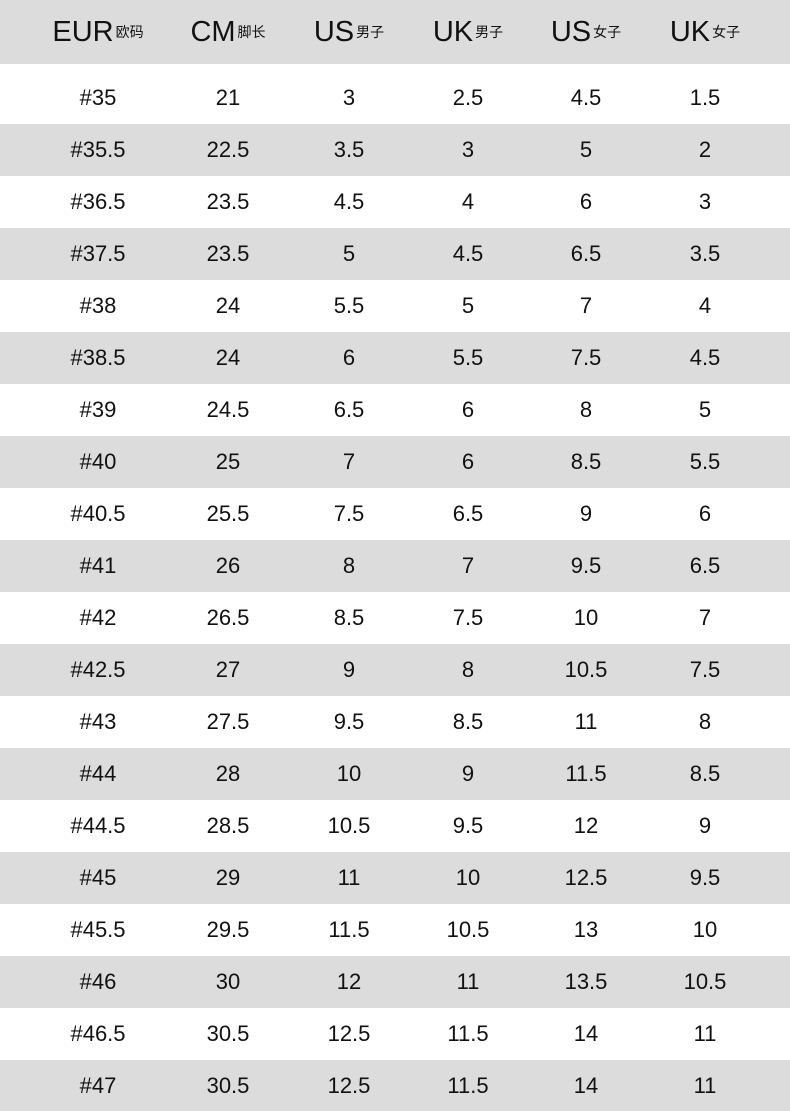  Describe the element at coordinates (705, 149) in the screenshot. I see `table-cell: 2` at that location.